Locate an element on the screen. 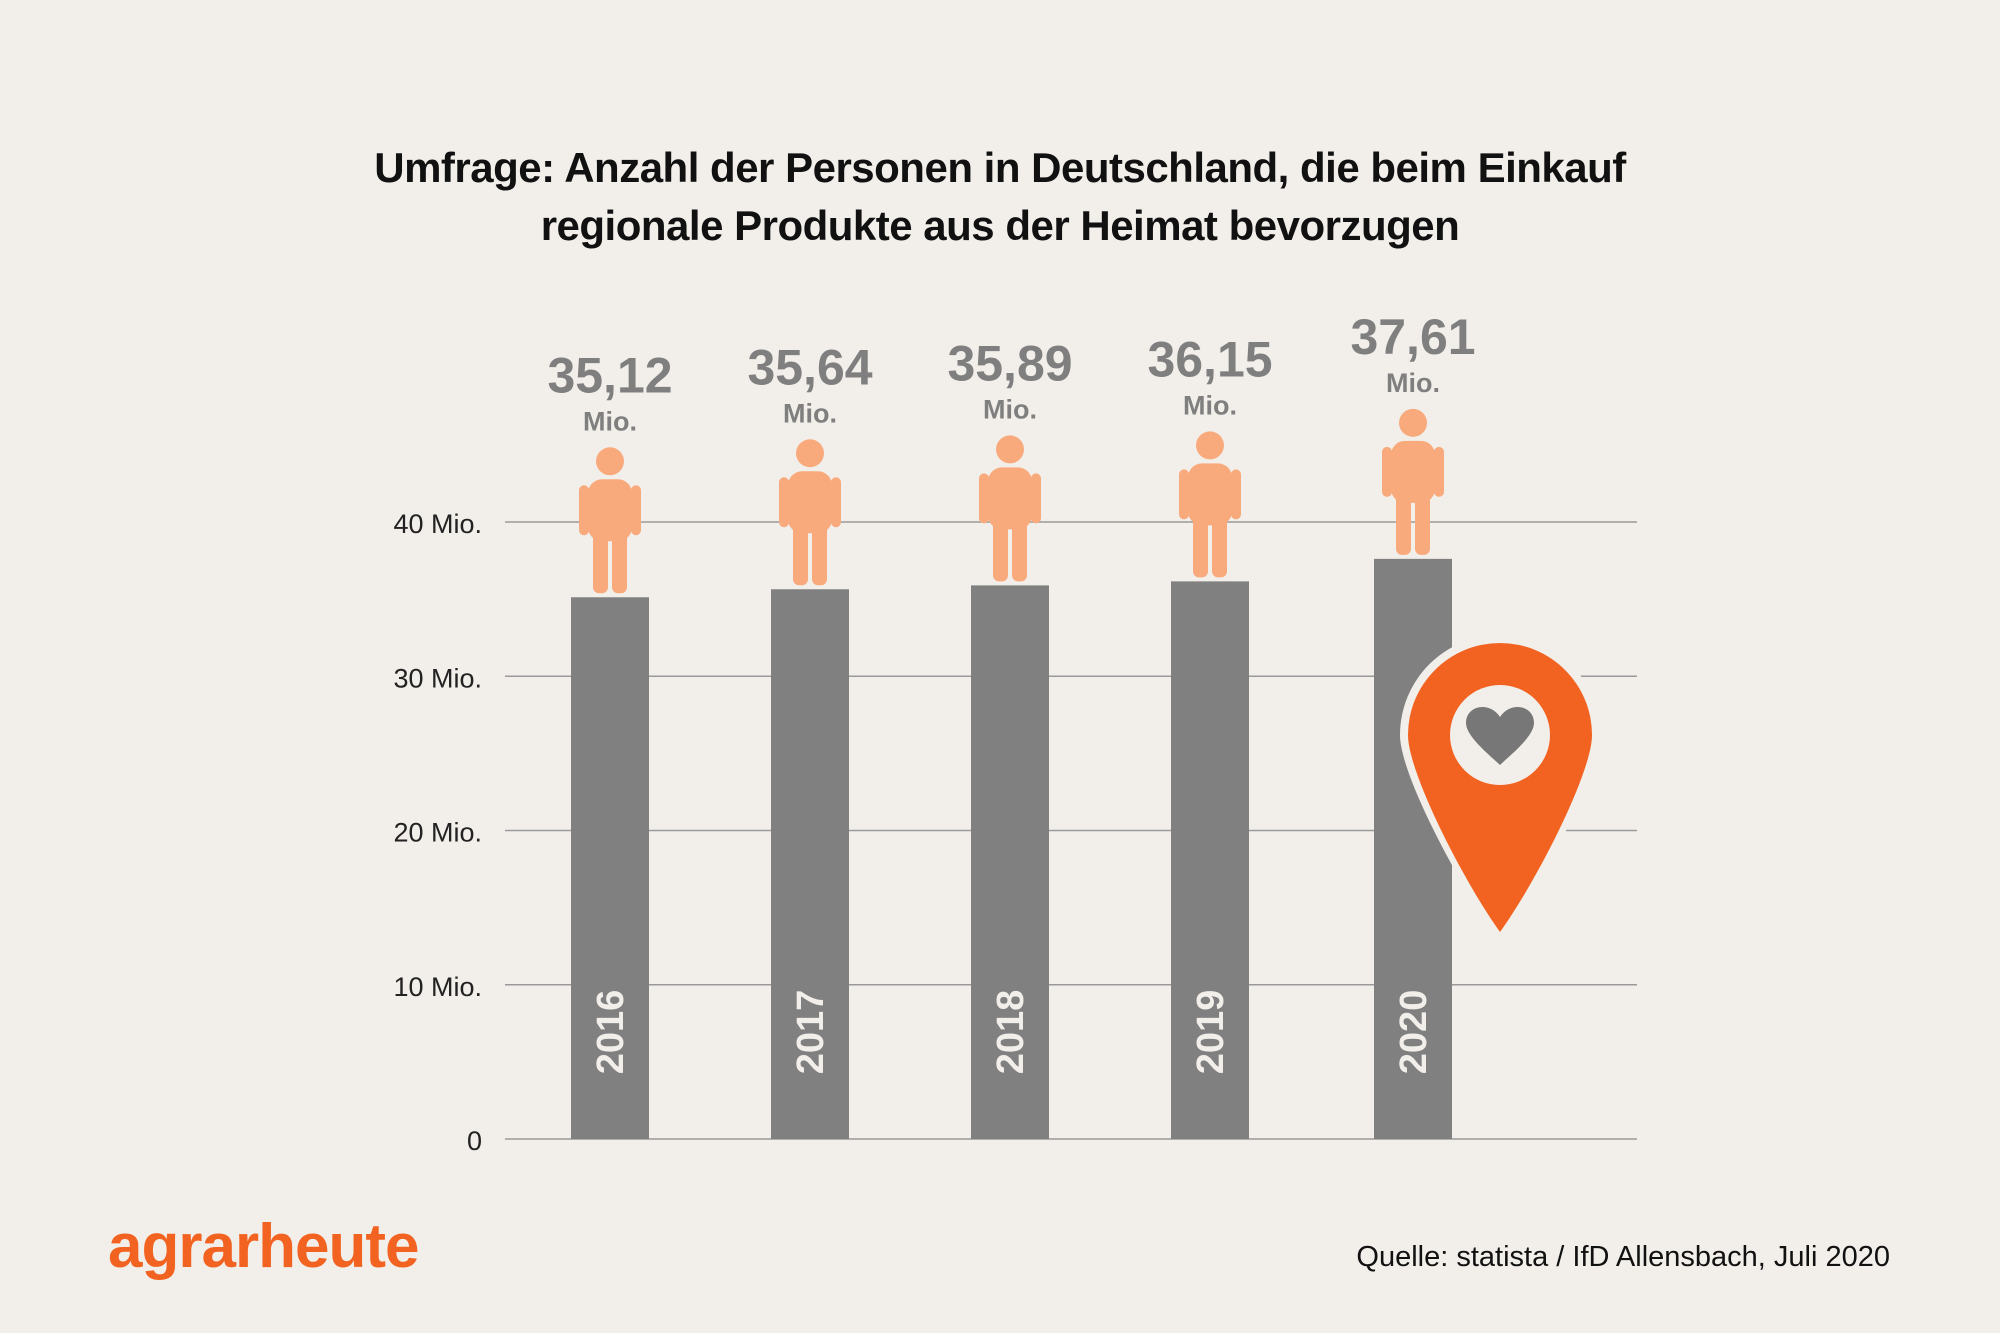 This screenshot has width=2000, height=1333. bar-2017 is located at coordinates (810, 864).